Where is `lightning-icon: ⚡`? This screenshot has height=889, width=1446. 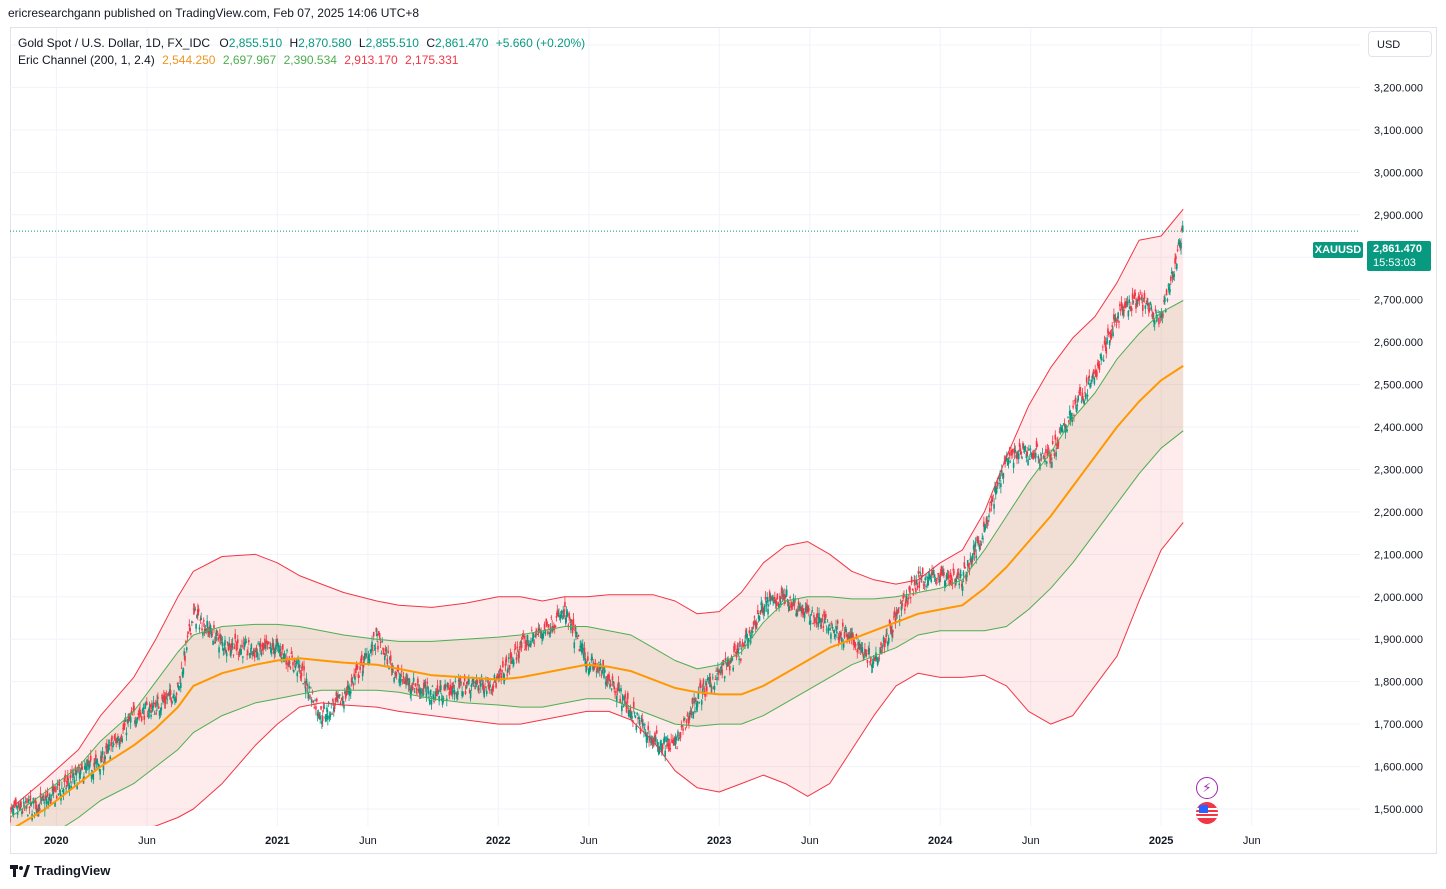 lightning-icon: ⚡ is located at coordinates (1207, 788).